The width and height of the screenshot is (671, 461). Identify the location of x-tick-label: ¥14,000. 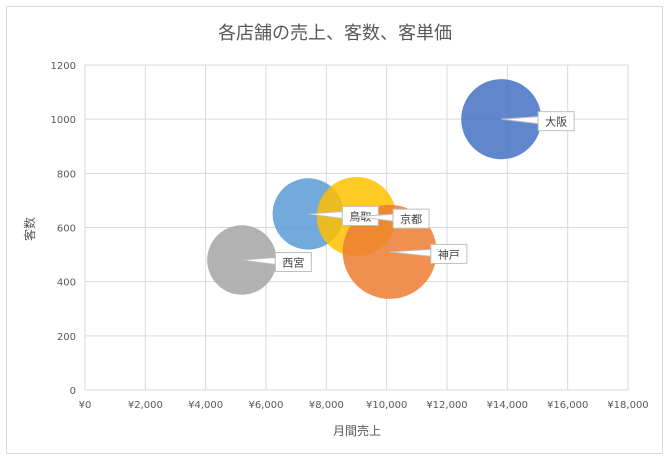
(507, 405).